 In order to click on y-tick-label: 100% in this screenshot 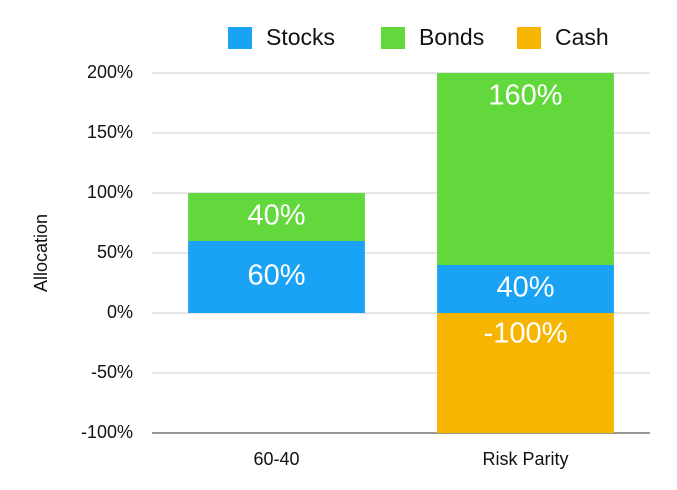, I will do `click(110, 192)`.